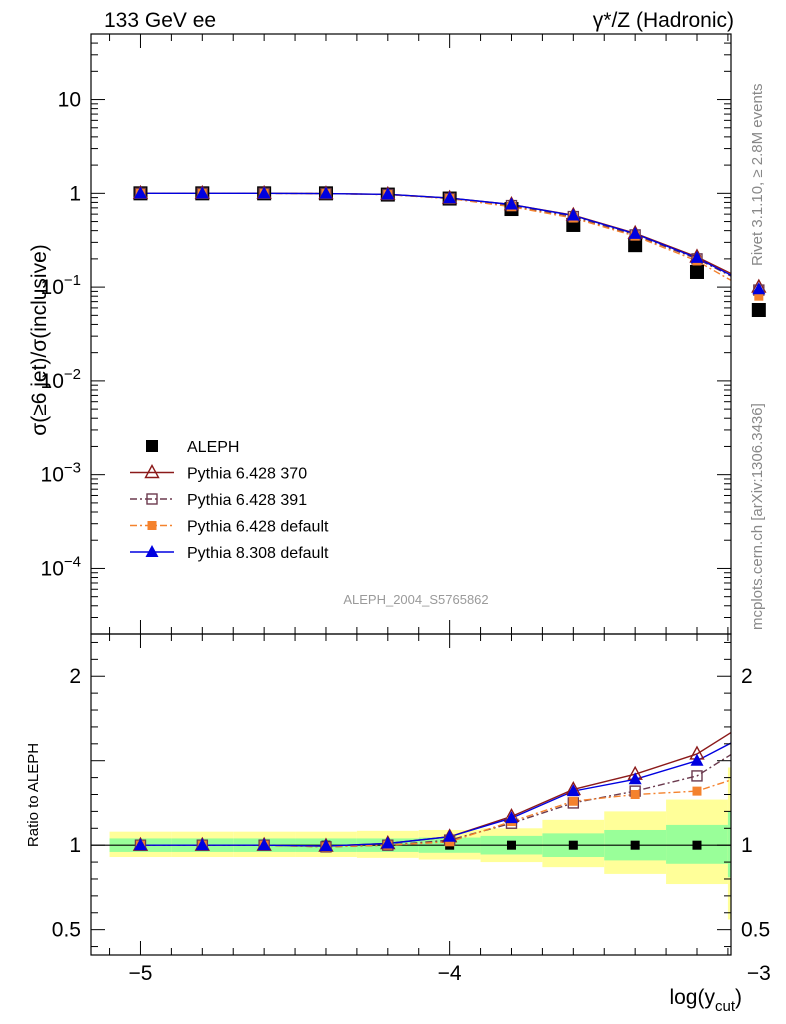  Describe the element at coordinates (140, 973) in the screenshot. I see `x-tick-label-0: −5` at that location.